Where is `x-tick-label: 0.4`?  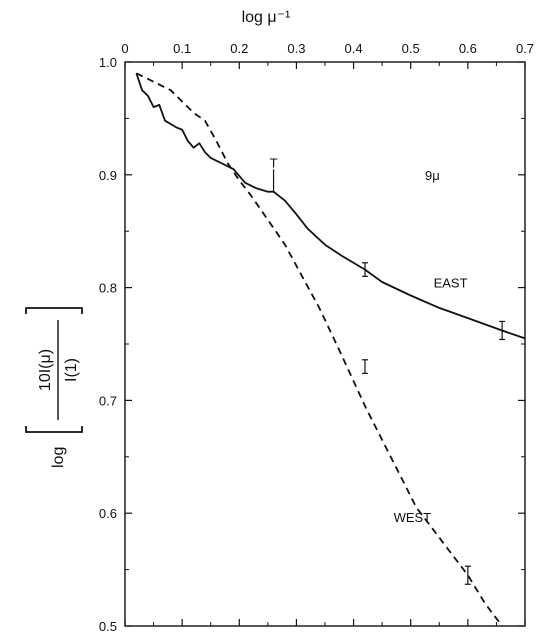
x-tick-label: 0.4 is located at coordinates (354, 48).